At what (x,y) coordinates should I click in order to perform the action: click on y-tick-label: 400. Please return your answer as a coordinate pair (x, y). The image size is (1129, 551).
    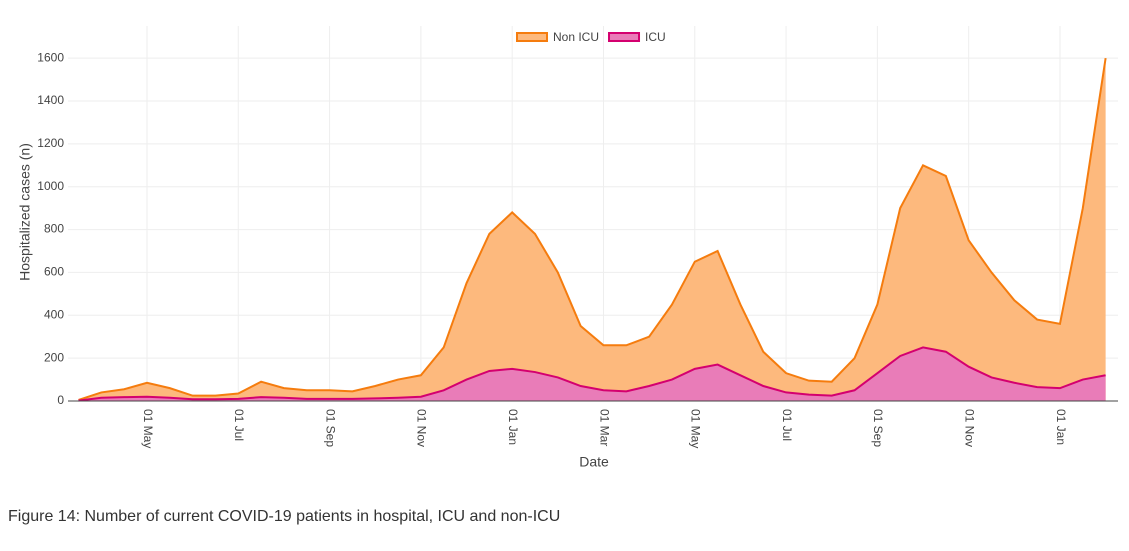
    Looking at the image, I should click on (54, 314).